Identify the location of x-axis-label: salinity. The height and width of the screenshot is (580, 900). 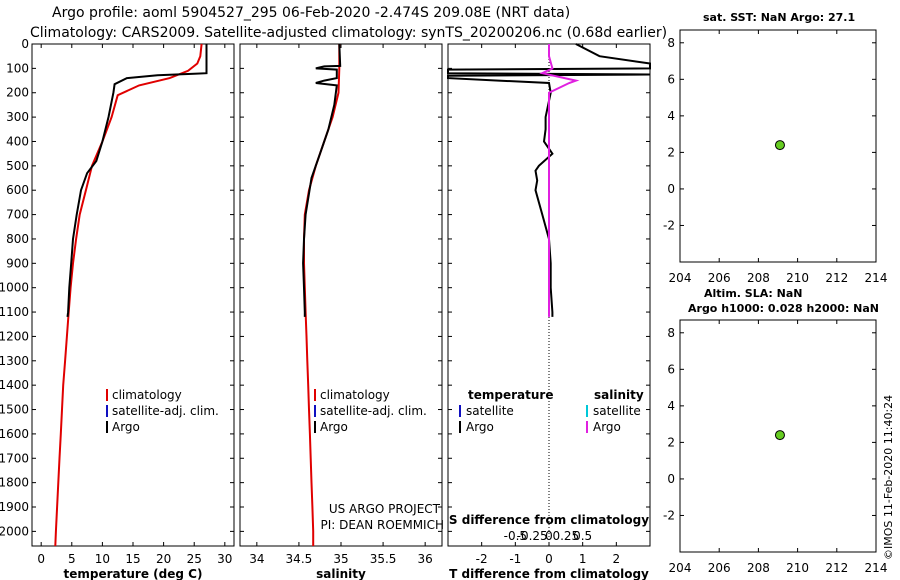
(341, 573).